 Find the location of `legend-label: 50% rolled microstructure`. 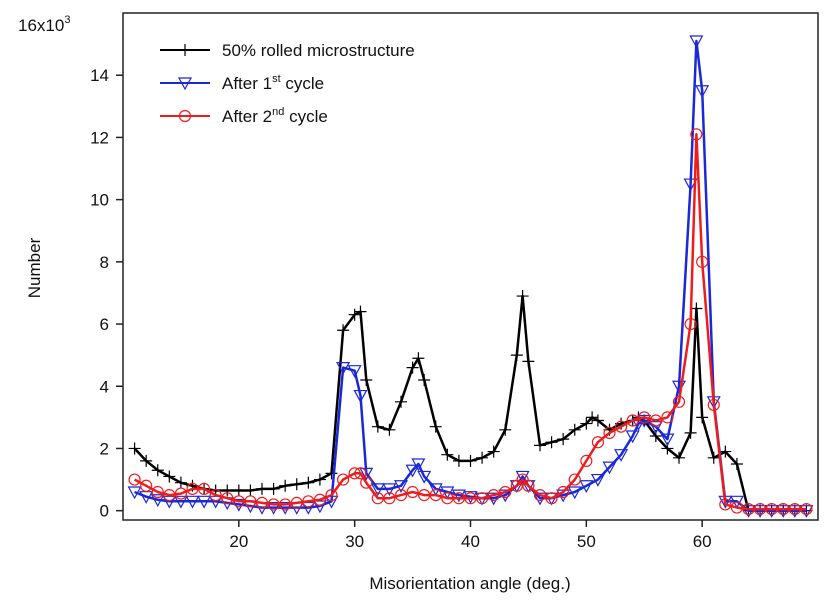

legend-label: 50% rolled microstructure is located at coordinates (318, 50).